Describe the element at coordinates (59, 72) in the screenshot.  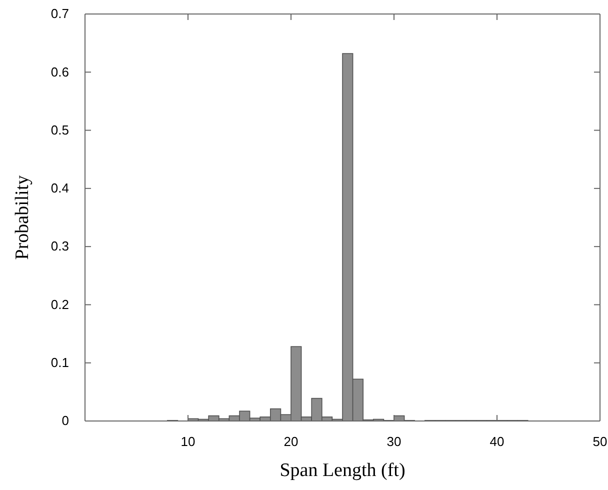
I see `y-tick-label: 0.6` at that location.